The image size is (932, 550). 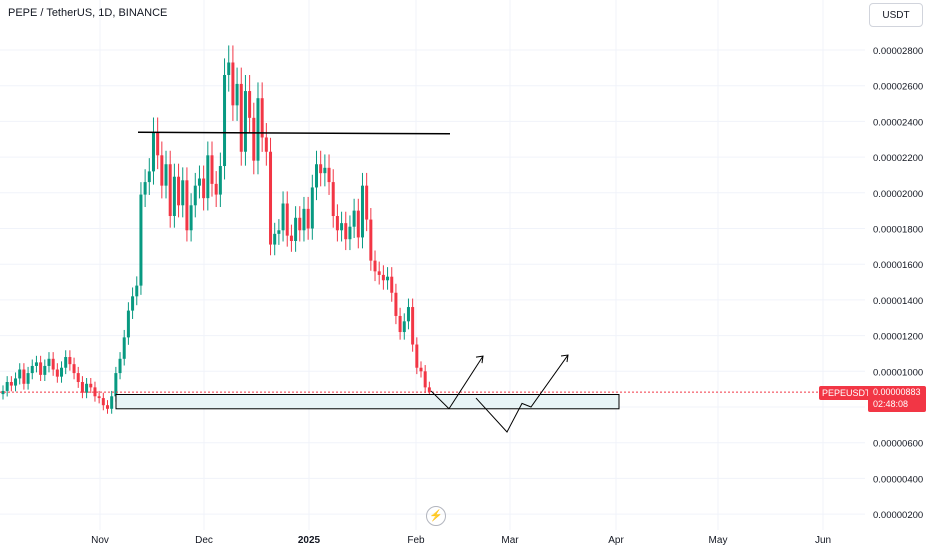 I want to click on y-tick-label: 0.00002800, so click(x=898, y=51).